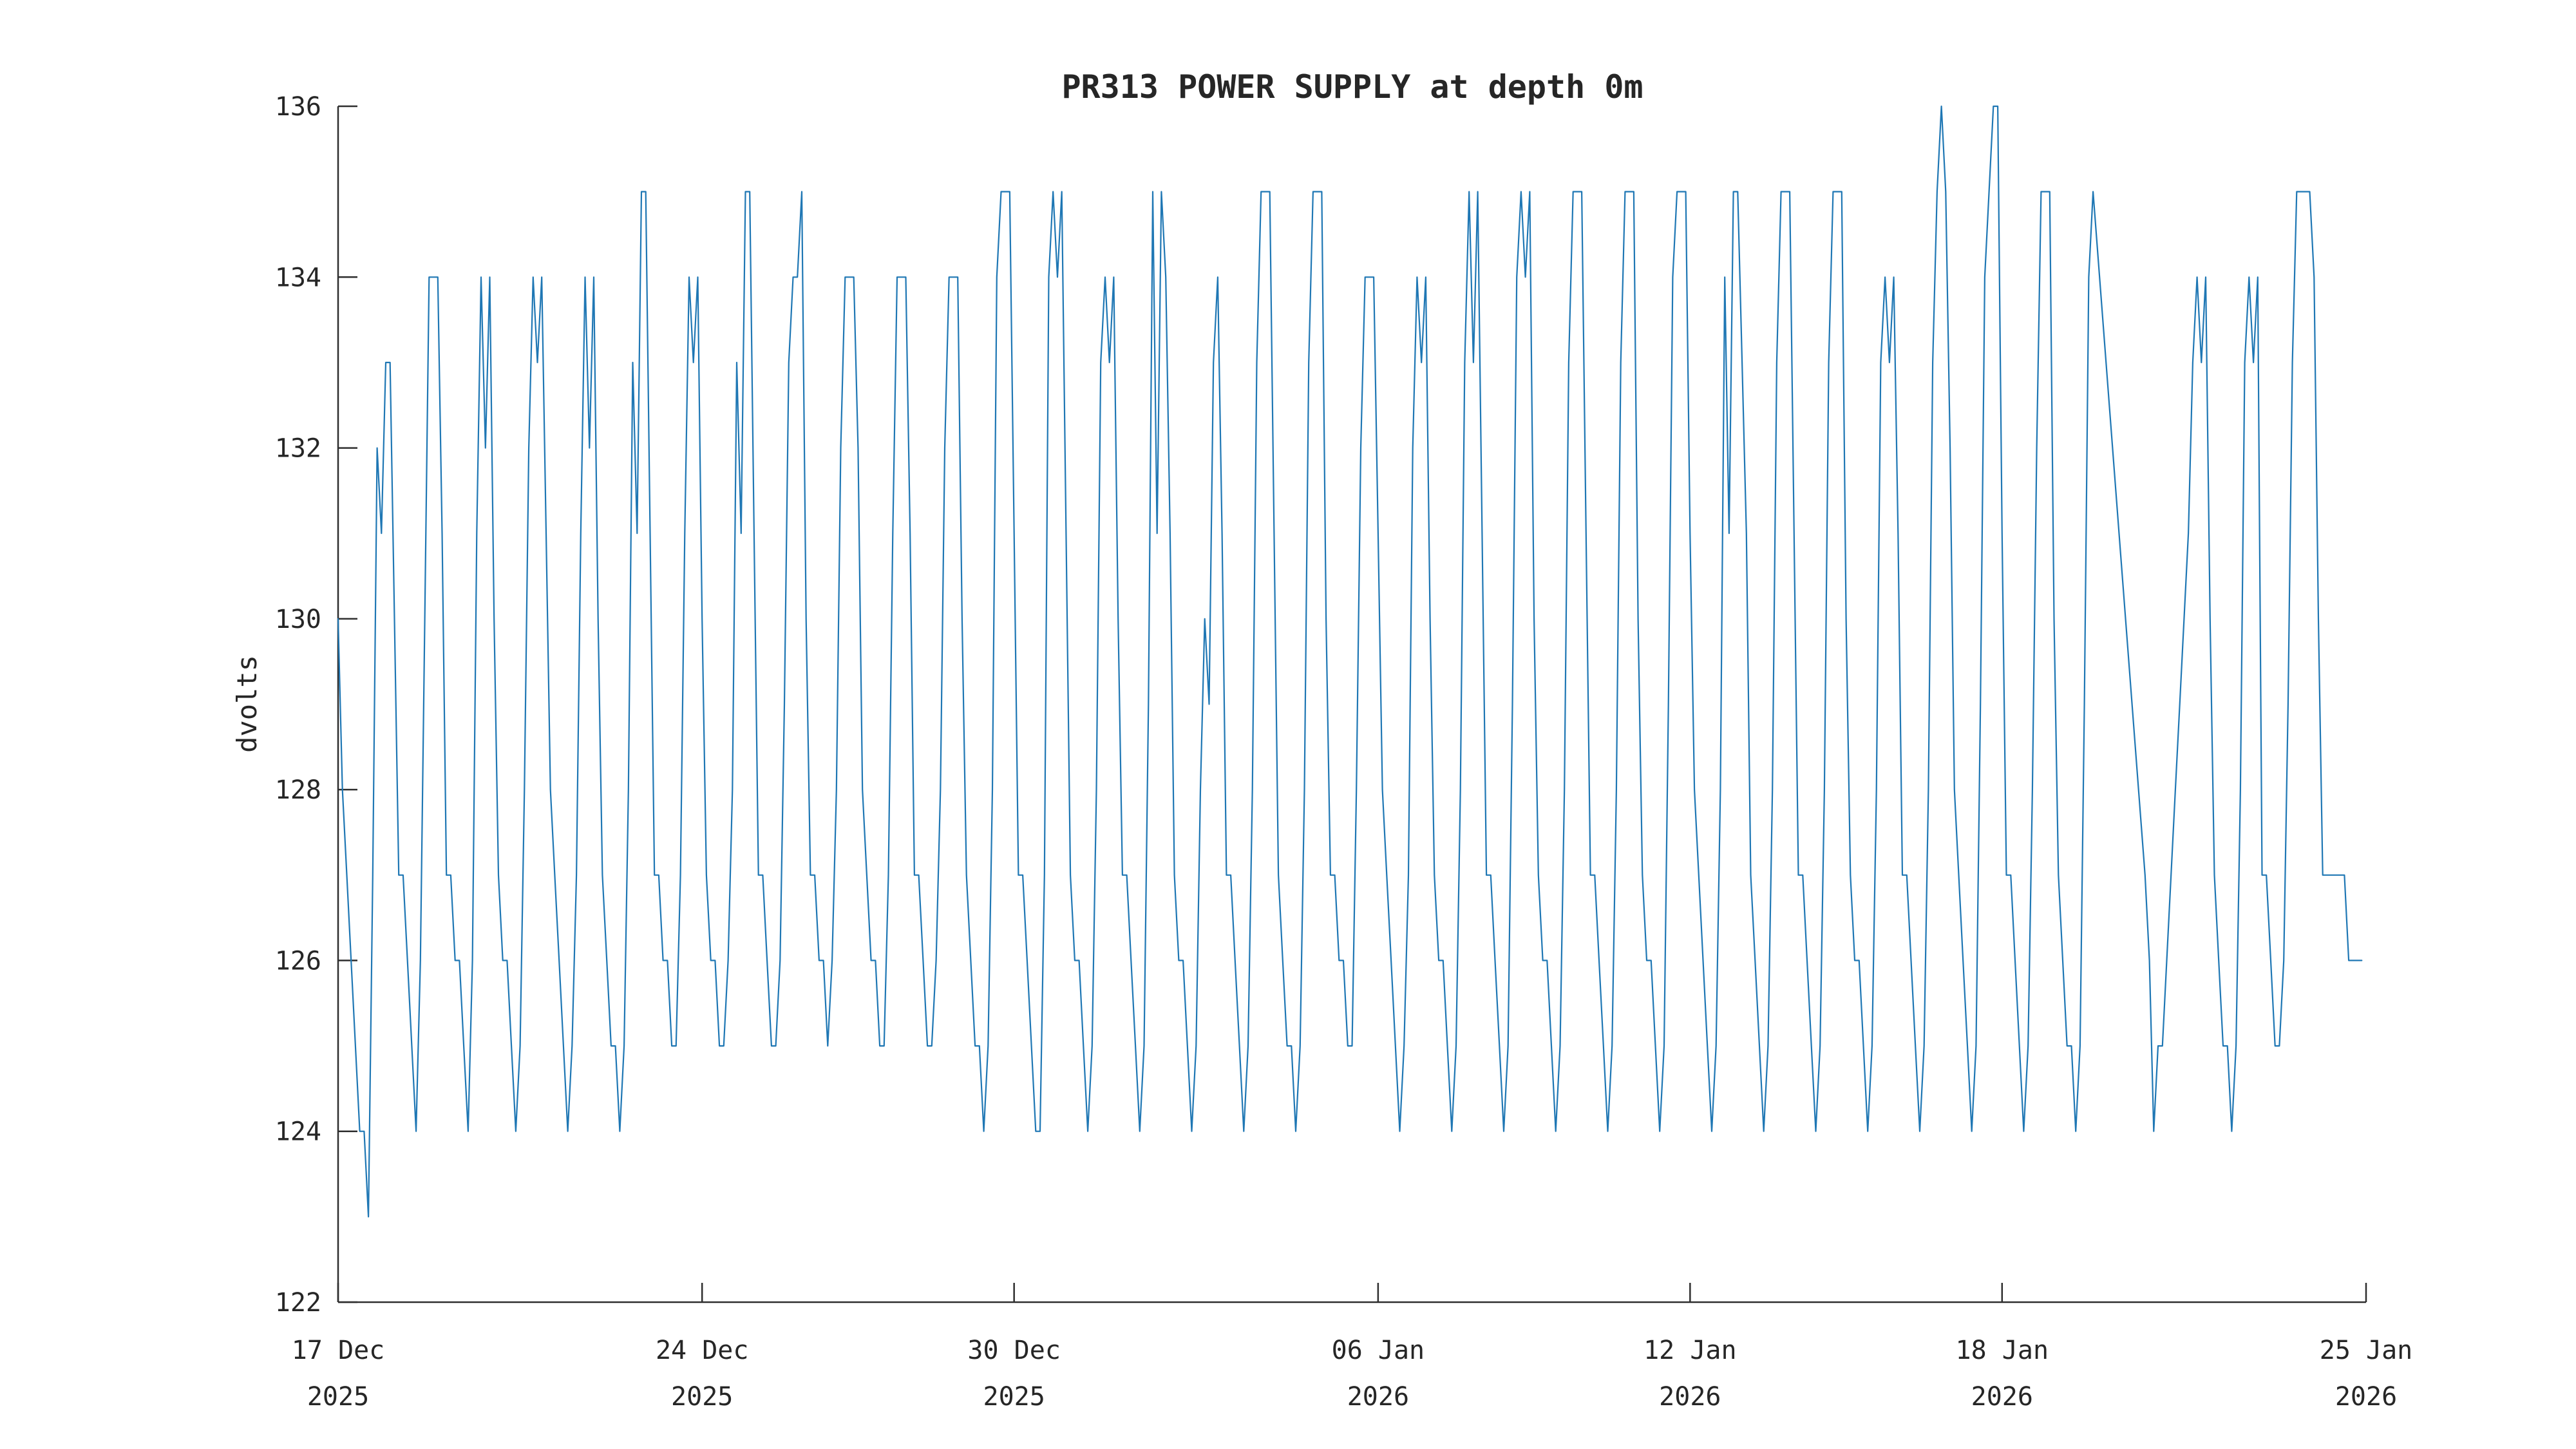 The image size is (2576, 1449). I want to click on x-tick-label-date: 17 Dec, so click(338, 1351).